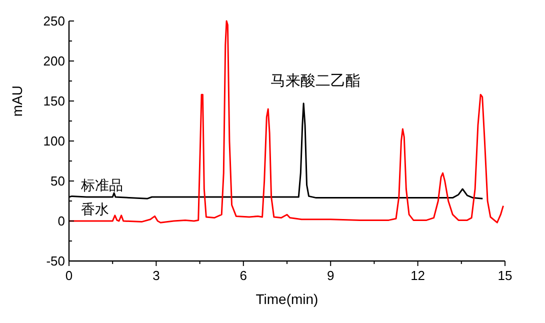 The height and width of the screenshot is (323, 545). Describe the element at coordinates (244, 275) in the screenshot. I see `x-tick-label: 6` at that location.